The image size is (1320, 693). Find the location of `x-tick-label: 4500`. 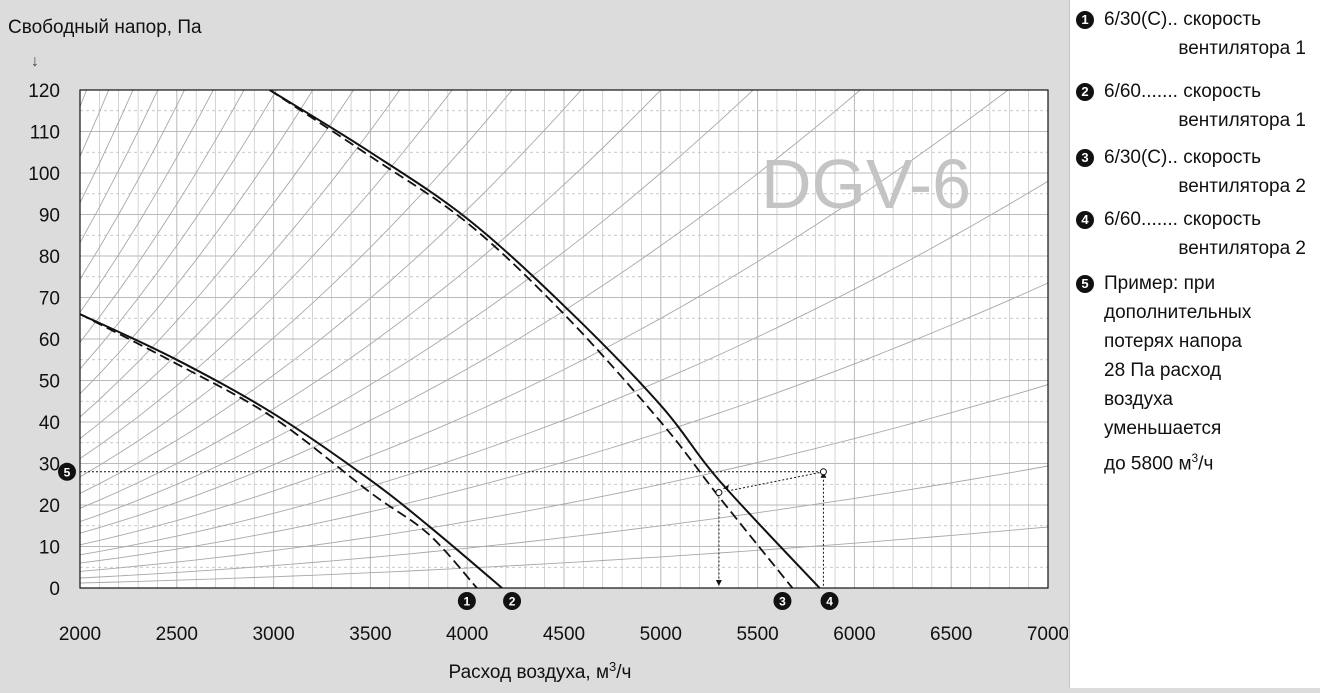

x-tick-label: 4500 is located at coordinates (564, 634).